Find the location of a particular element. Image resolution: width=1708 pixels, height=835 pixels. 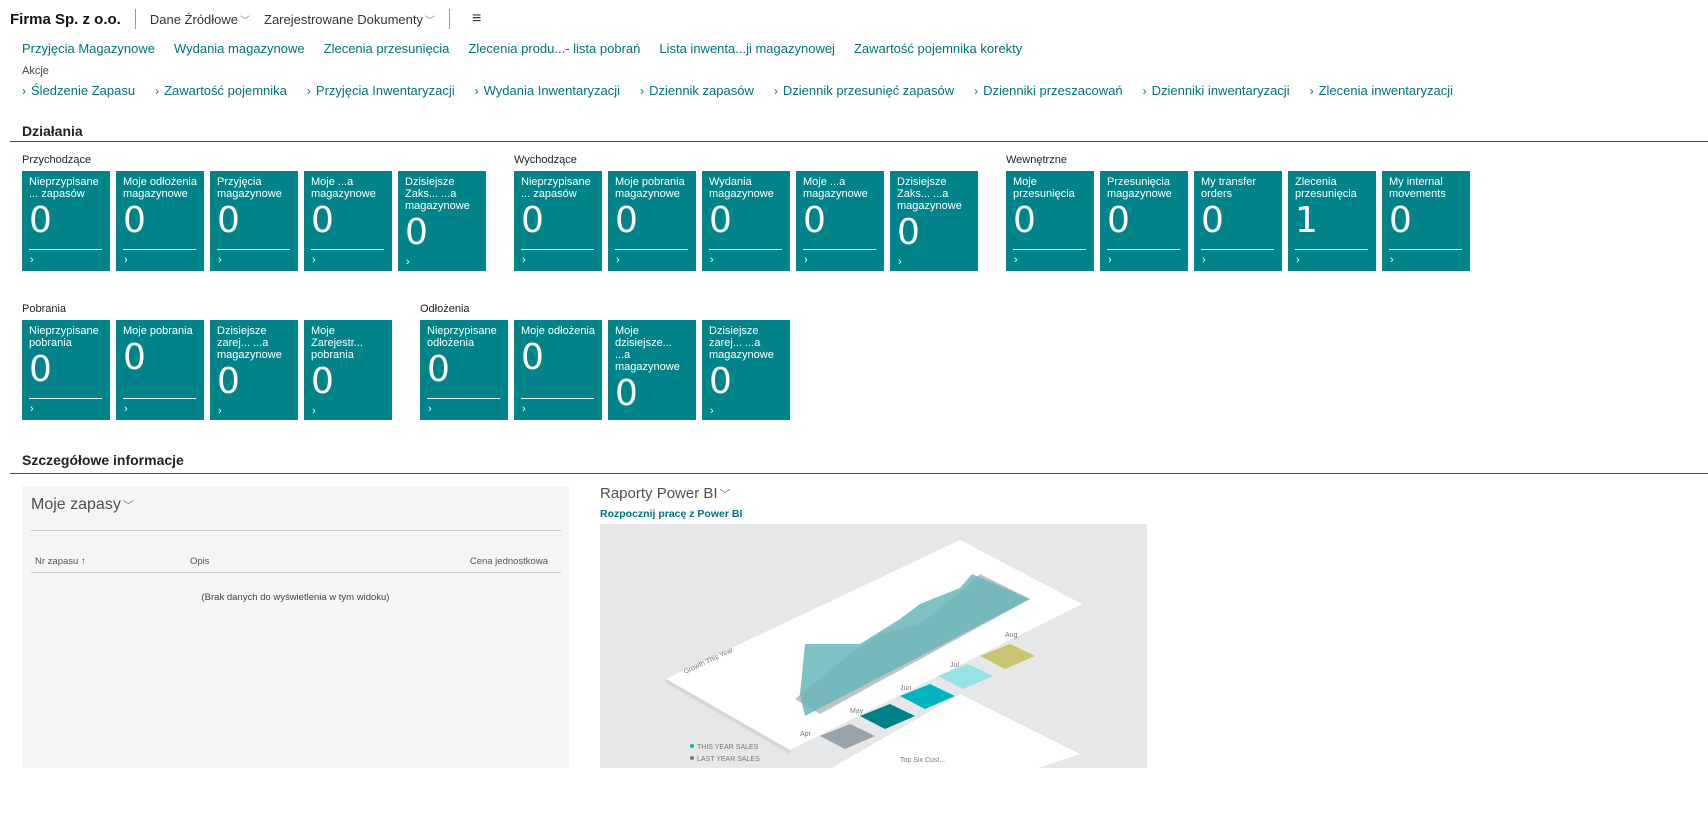

tile-title: Moje przesunięcia is located at coordinates (1044, 188).